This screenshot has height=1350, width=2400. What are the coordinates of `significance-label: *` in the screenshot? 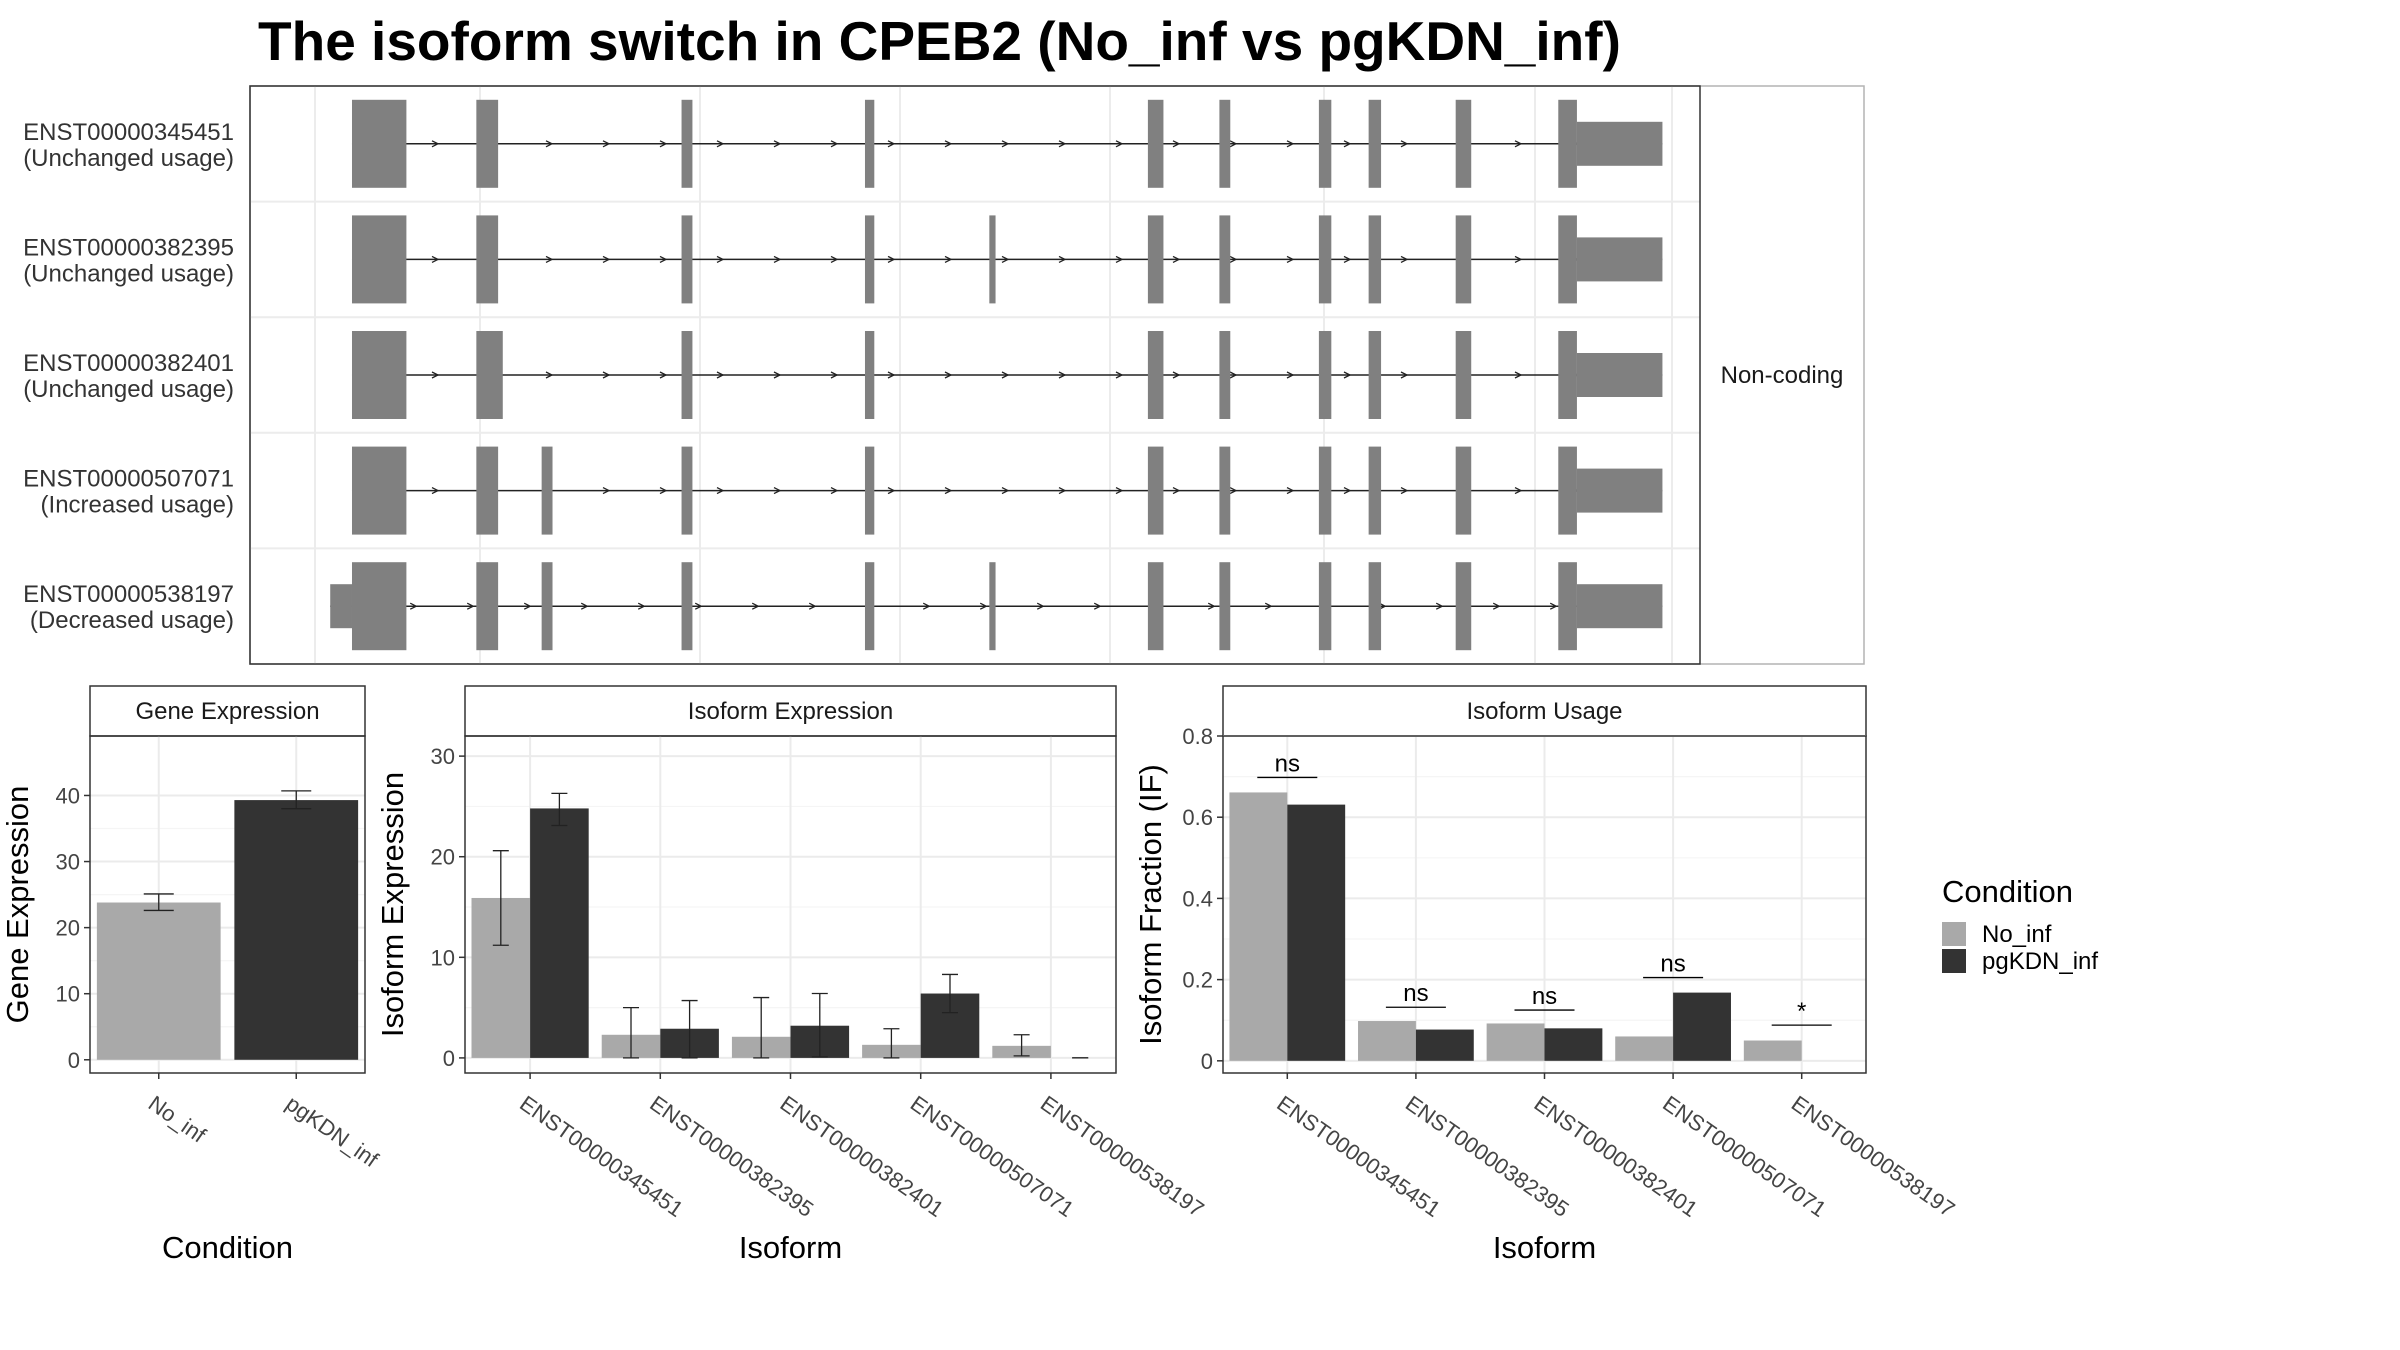 It's located at (1801, 1011).